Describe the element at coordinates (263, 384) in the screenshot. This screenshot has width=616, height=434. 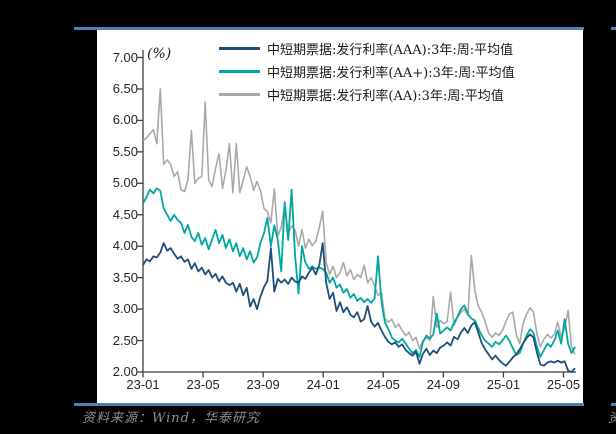
I see `x-axis-tick-label: 23-09` at that location.